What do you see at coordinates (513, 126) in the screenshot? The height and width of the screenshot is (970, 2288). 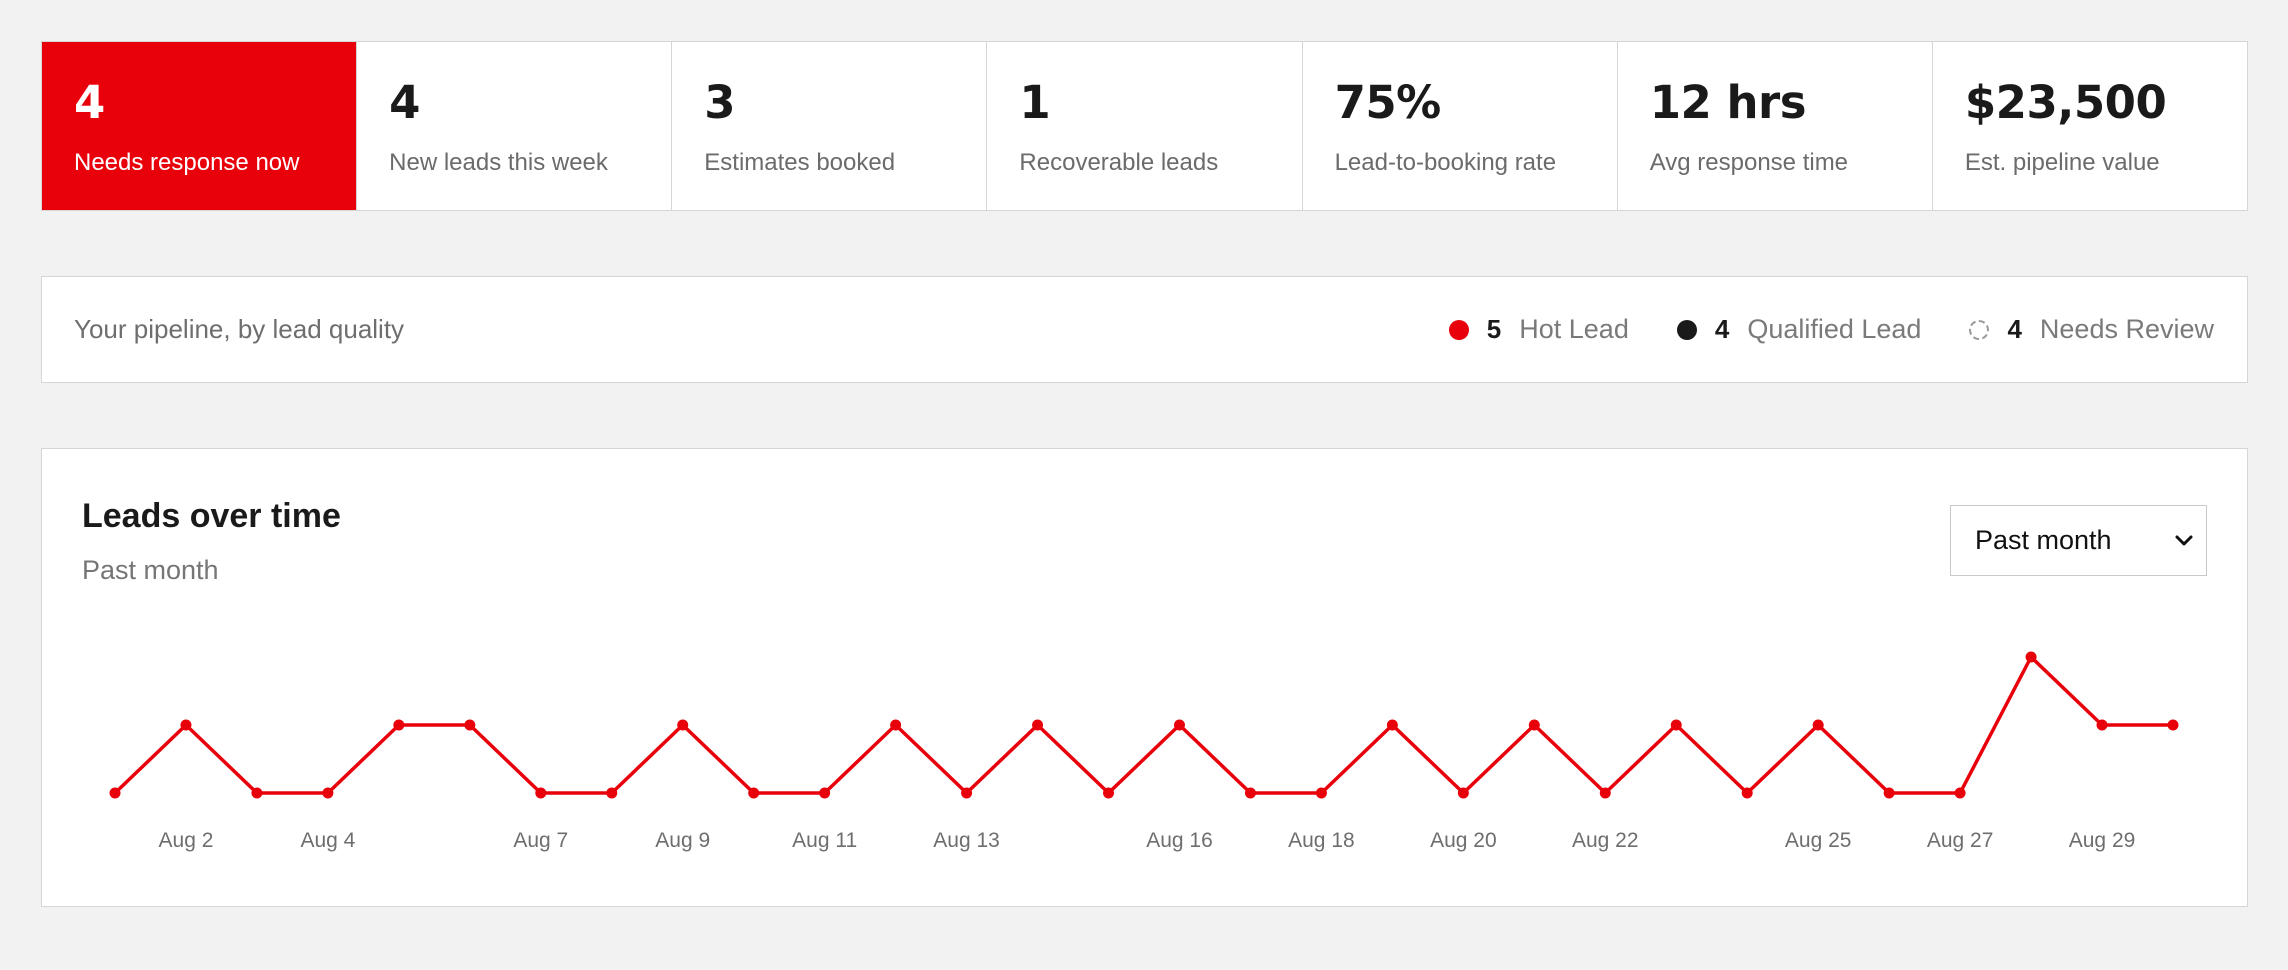 I see `kpi-new-leads: 4 New leads this week` at bounding box center [513, 126].